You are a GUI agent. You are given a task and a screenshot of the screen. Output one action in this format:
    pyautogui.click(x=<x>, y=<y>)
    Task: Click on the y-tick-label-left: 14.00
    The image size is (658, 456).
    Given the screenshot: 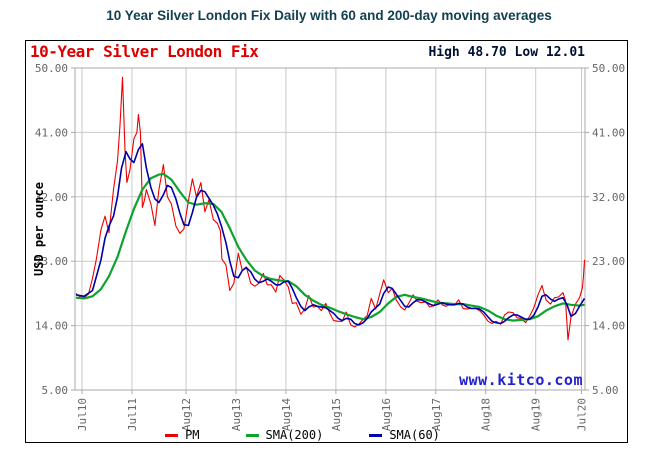 What is the action you would take?
    pyautogui.click(x=51, y=326)
    